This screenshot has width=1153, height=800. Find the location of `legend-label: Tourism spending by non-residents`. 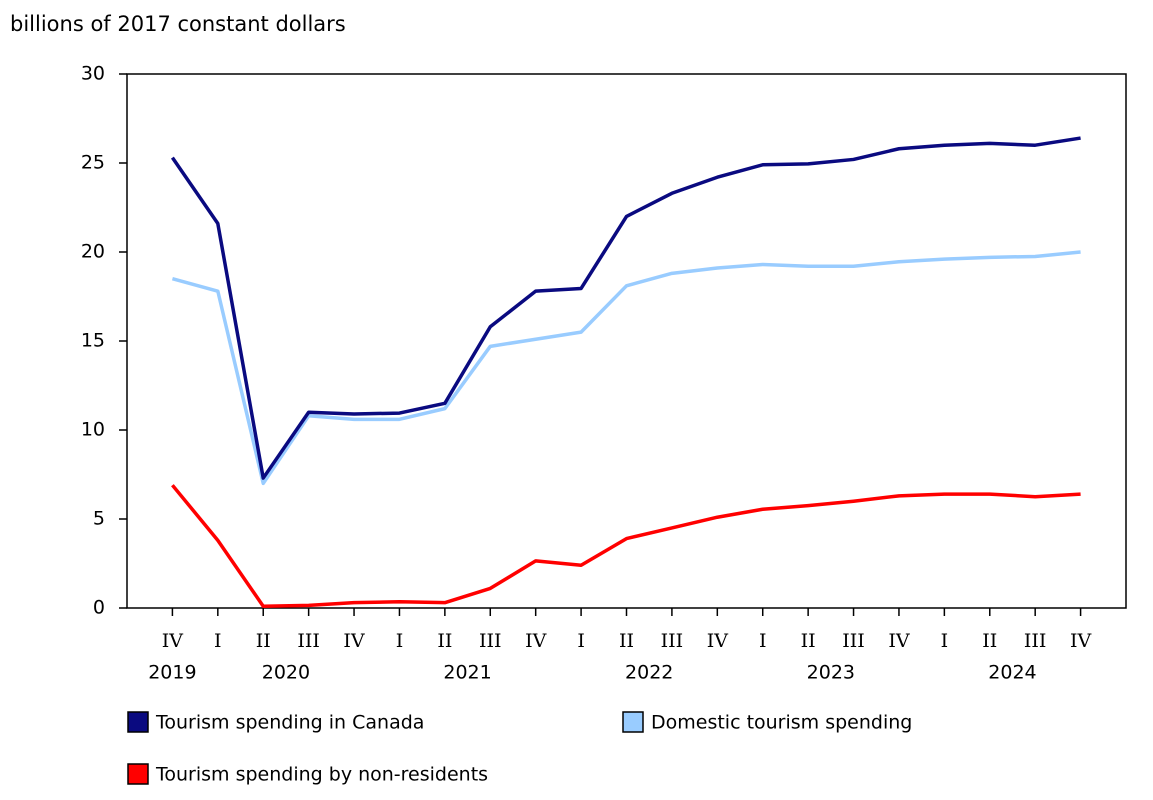

legend-label: Tourism spending by non-residents is located at coordinates (321, 775).